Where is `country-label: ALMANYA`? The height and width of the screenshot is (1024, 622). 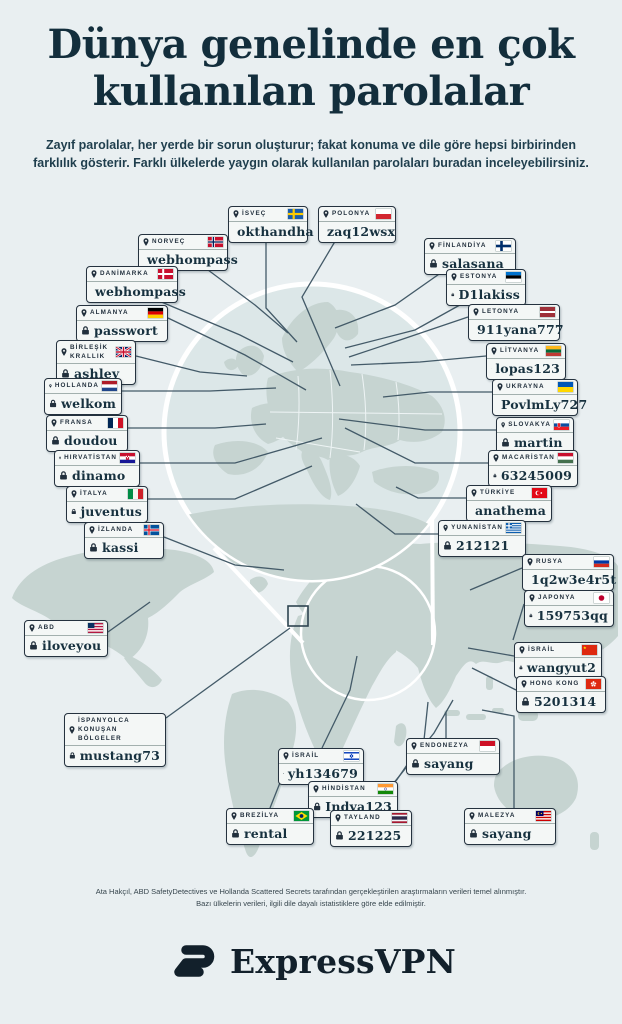
country-label: ALMANYA is located at coordinates (109, 313).